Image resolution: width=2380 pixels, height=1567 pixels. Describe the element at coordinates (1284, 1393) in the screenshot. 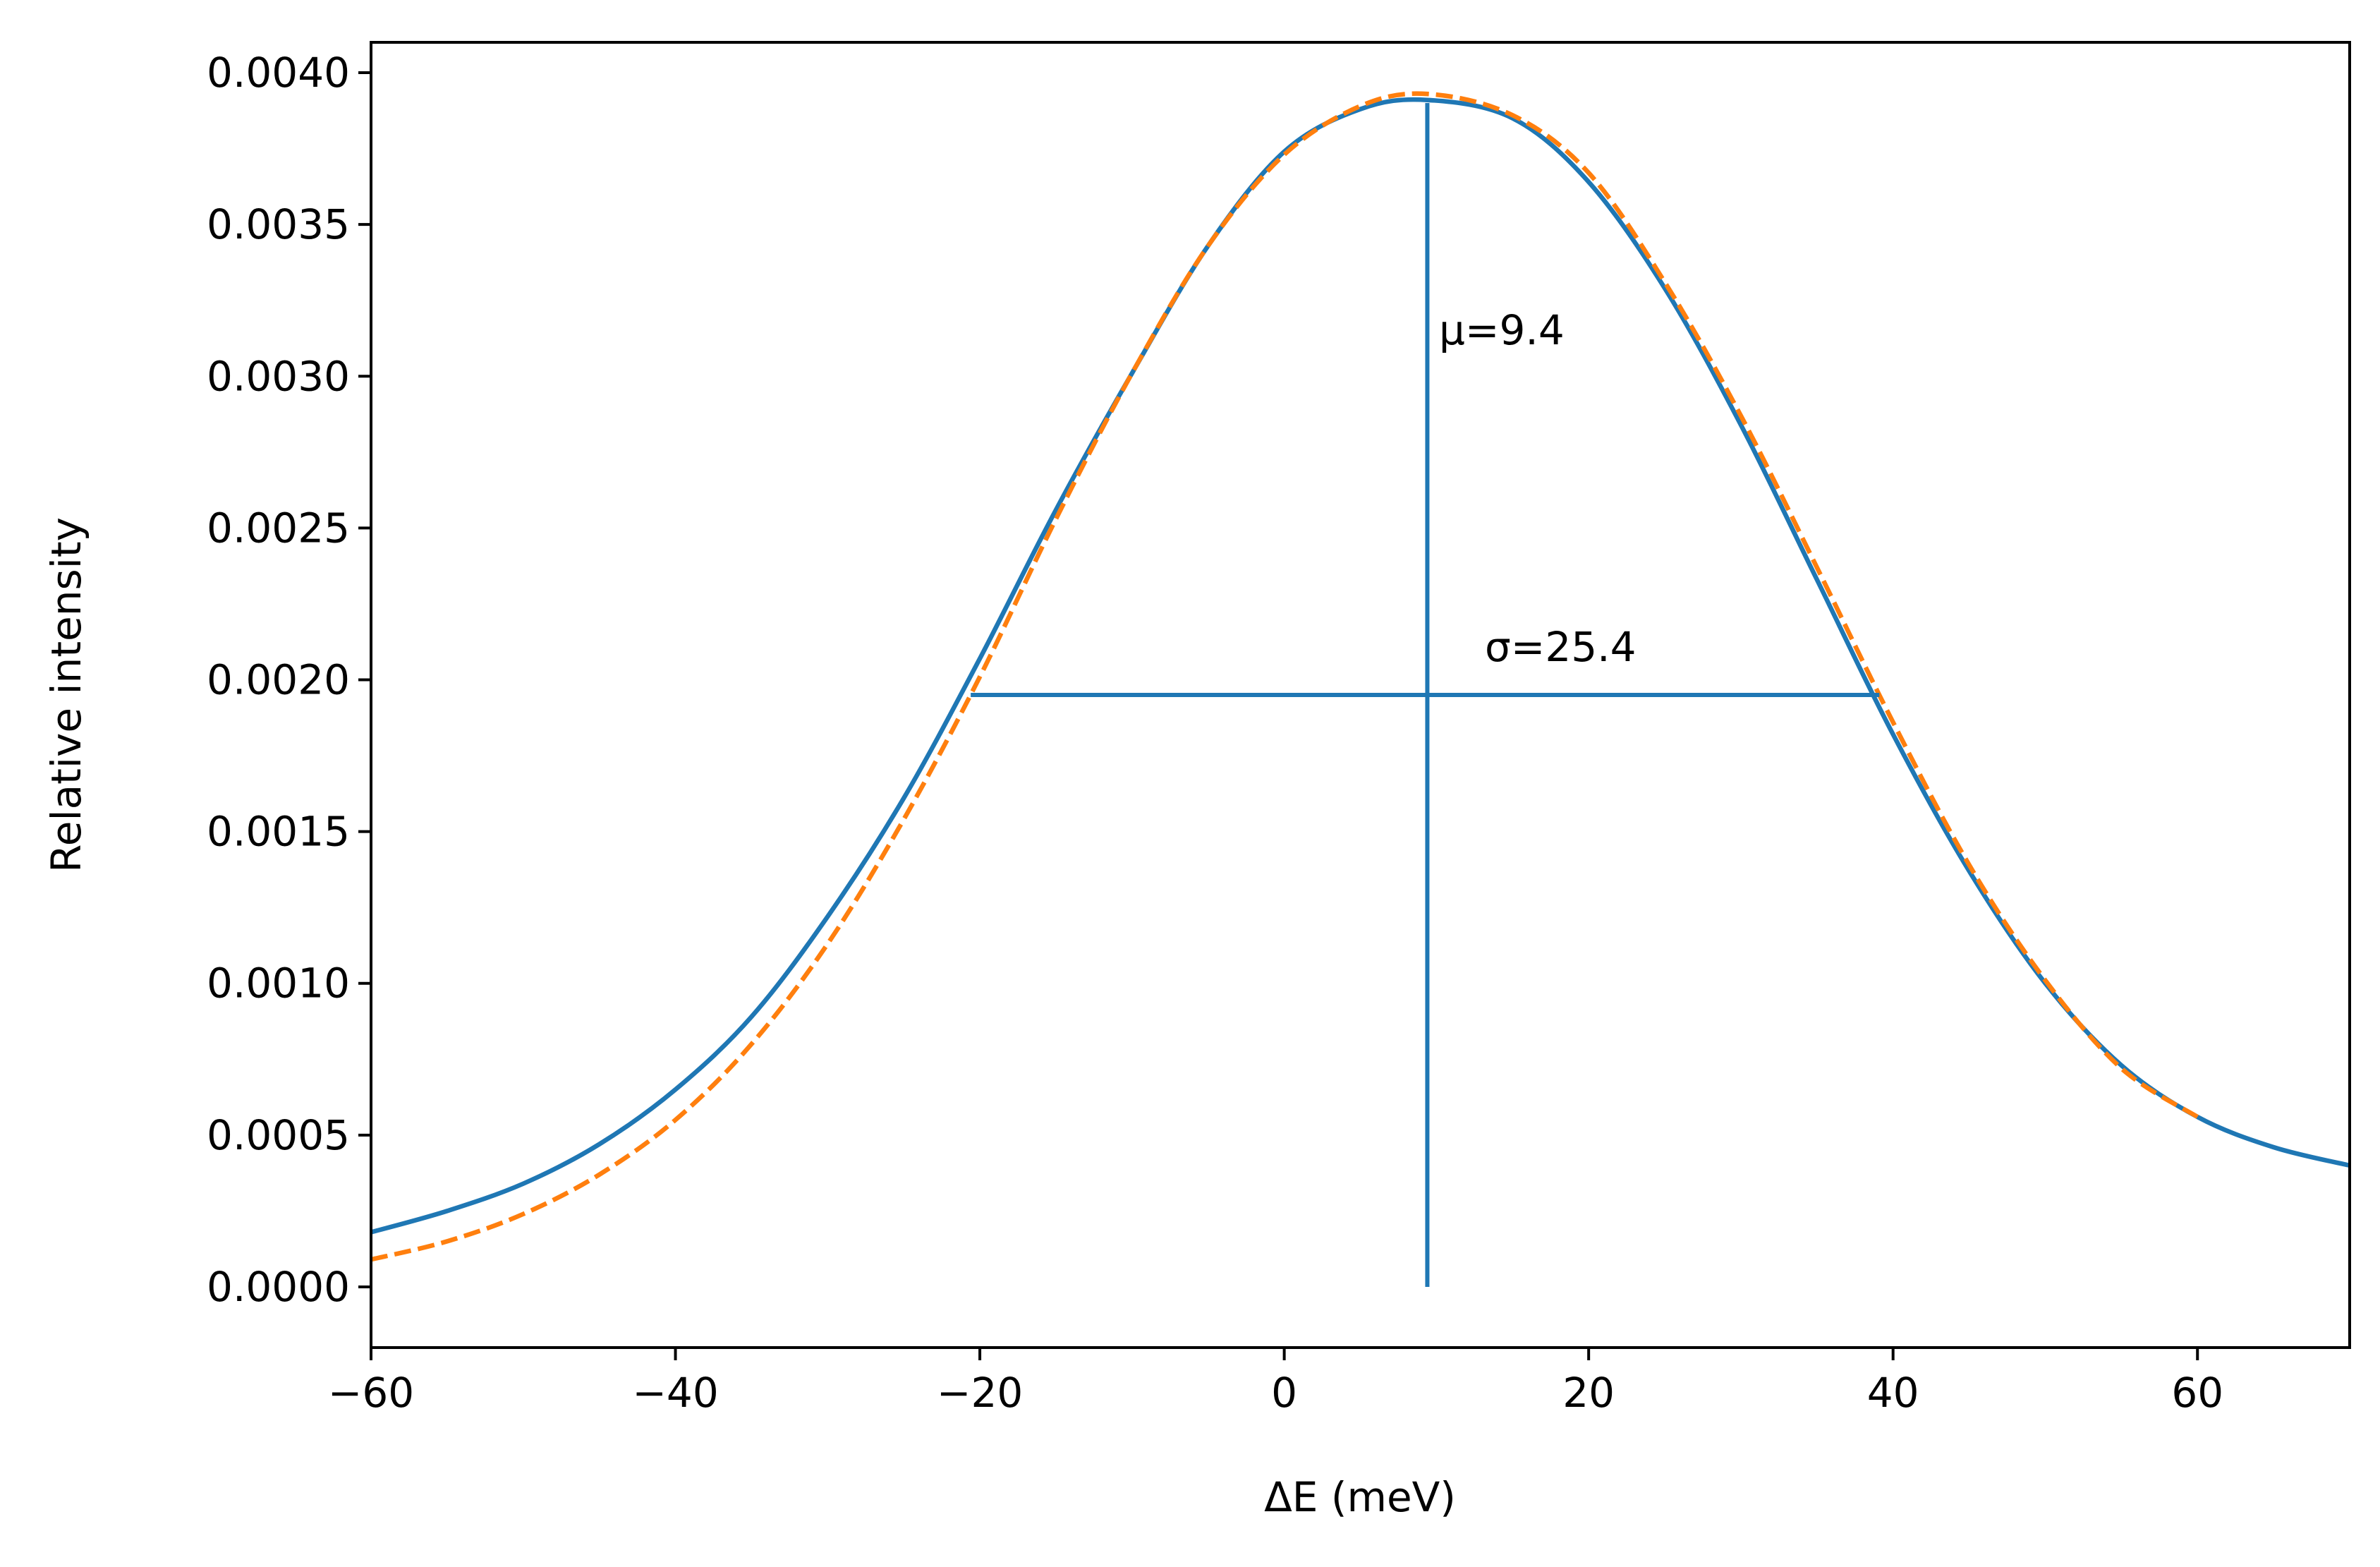

I see `x-tick-label: 0` at that location.